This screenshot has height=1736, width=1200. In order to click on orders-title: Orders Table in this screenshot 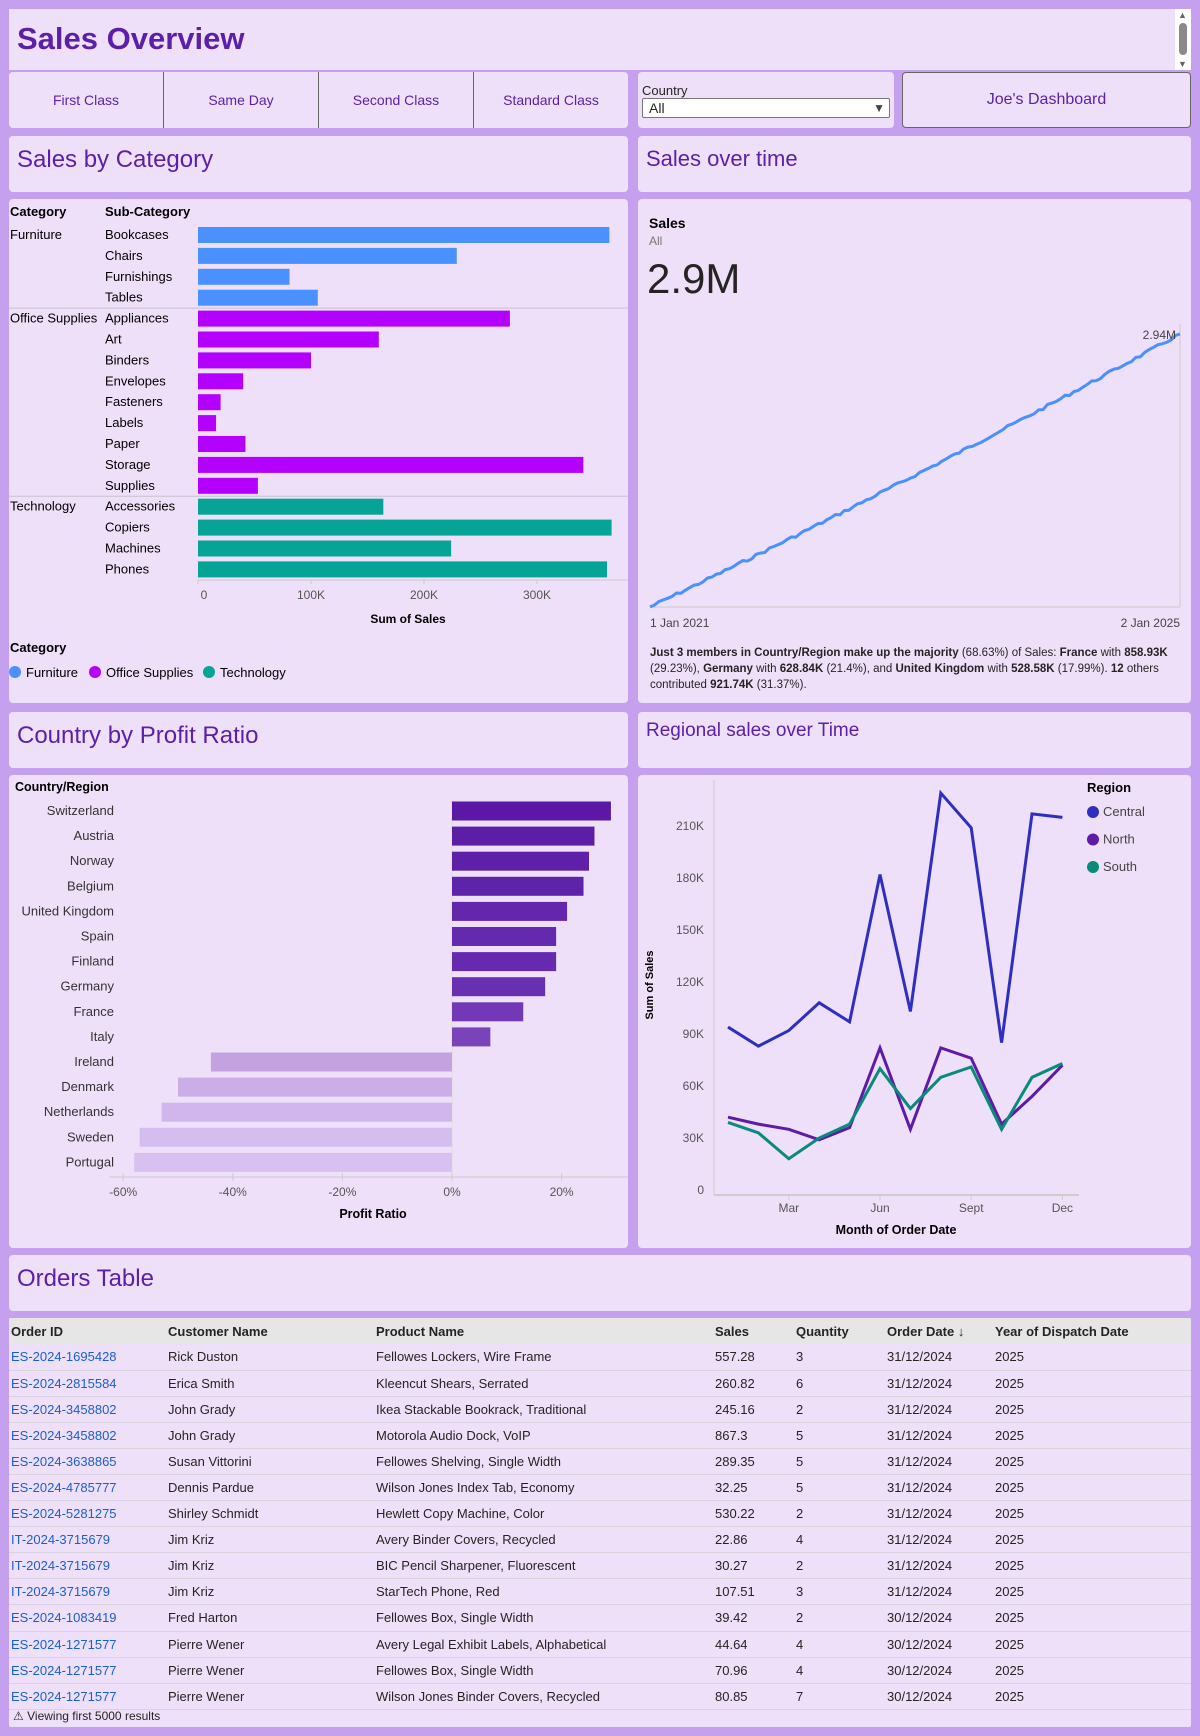, I will do `click(85, 1278)`.